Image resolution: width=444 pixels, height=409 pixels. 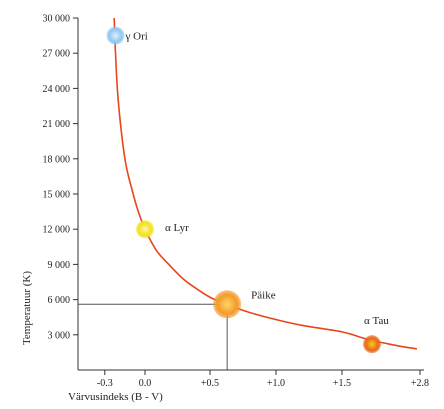 What do you see at coordinates (57, 124) in the screenshot?
I see `y-tick-label: 21 000` at bounding box center [57, 124].